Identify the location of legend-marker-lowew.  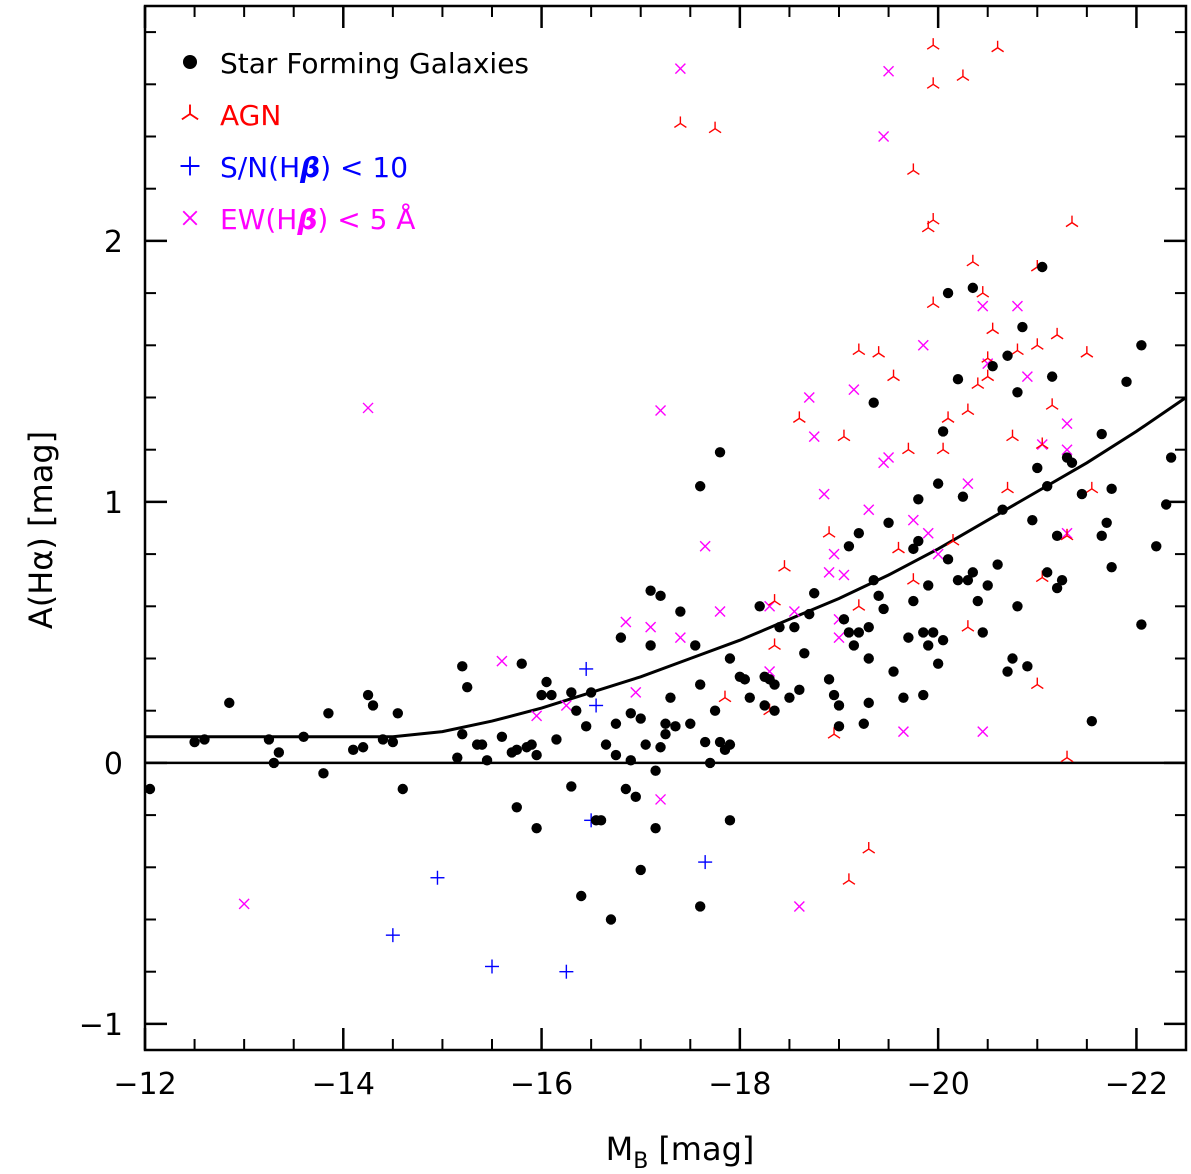
(190, 218).